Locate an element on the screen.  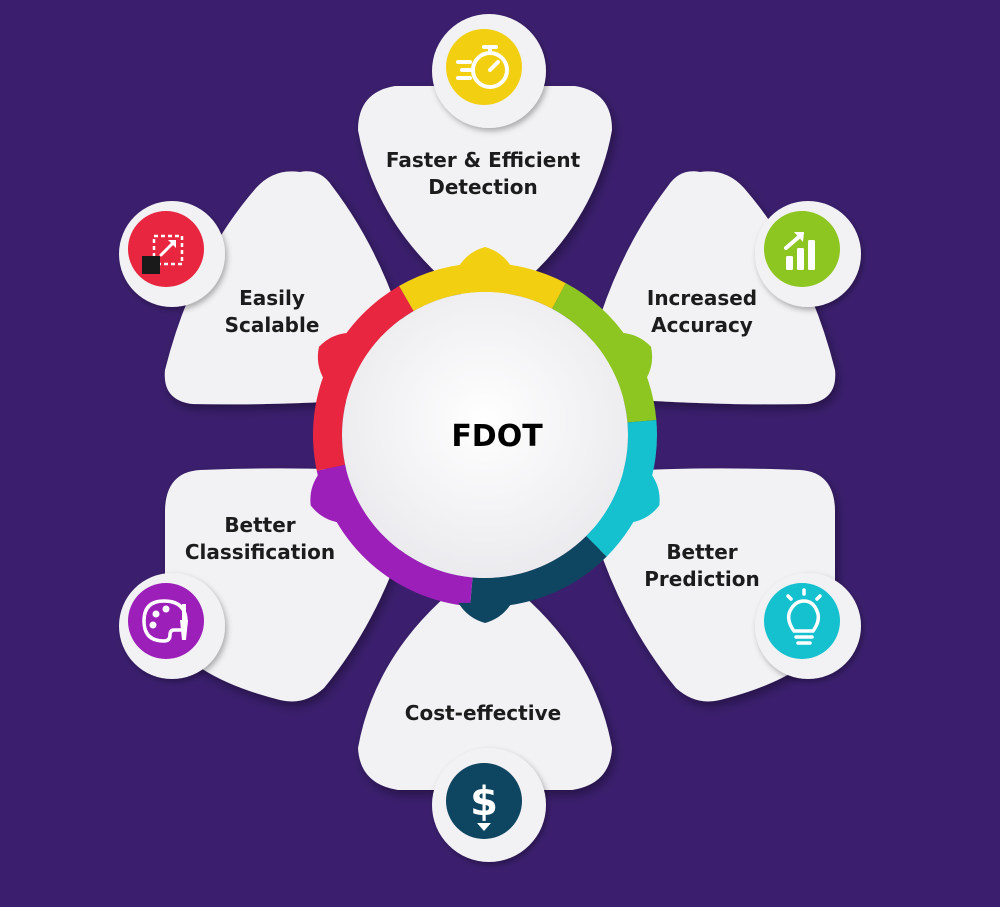
label-accuracy-line2: Accuracy is located at coordinates (702, 325).